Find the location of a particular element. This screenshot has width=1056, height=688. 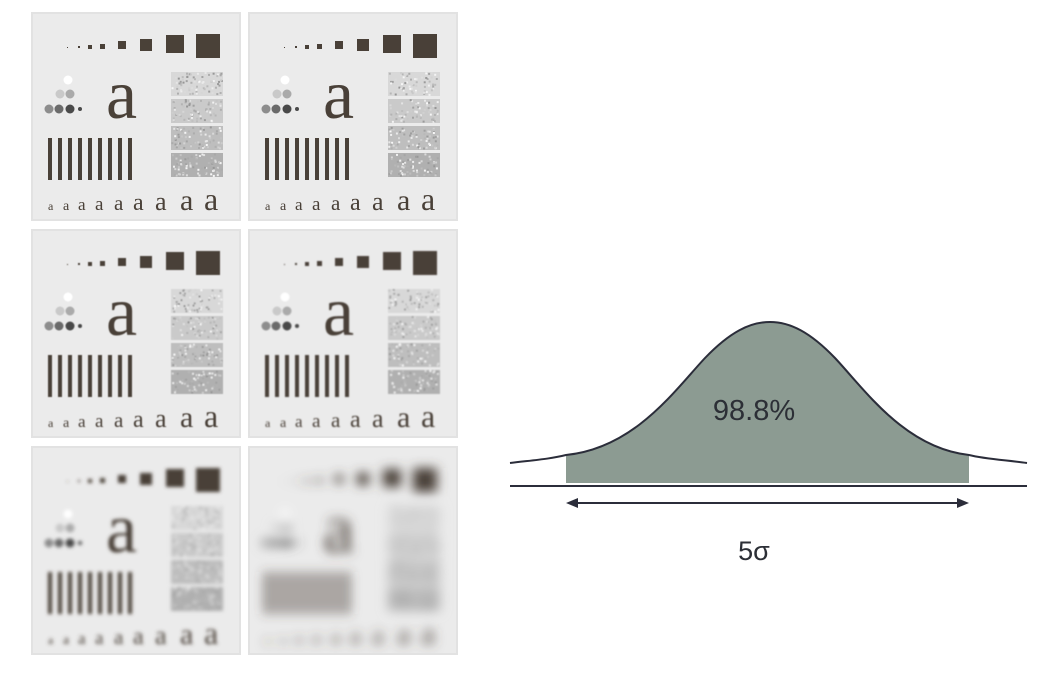

area-percentage-label: 98.8% is located at coordinates (754, 411).